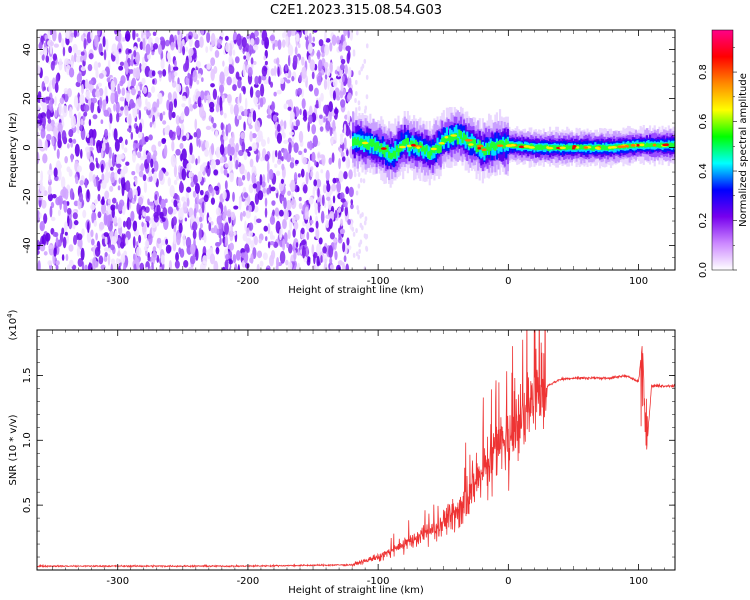  Describe the element at coordinates (27, 147) in the screenshot. I see `y-tick-label: 0` at that location.